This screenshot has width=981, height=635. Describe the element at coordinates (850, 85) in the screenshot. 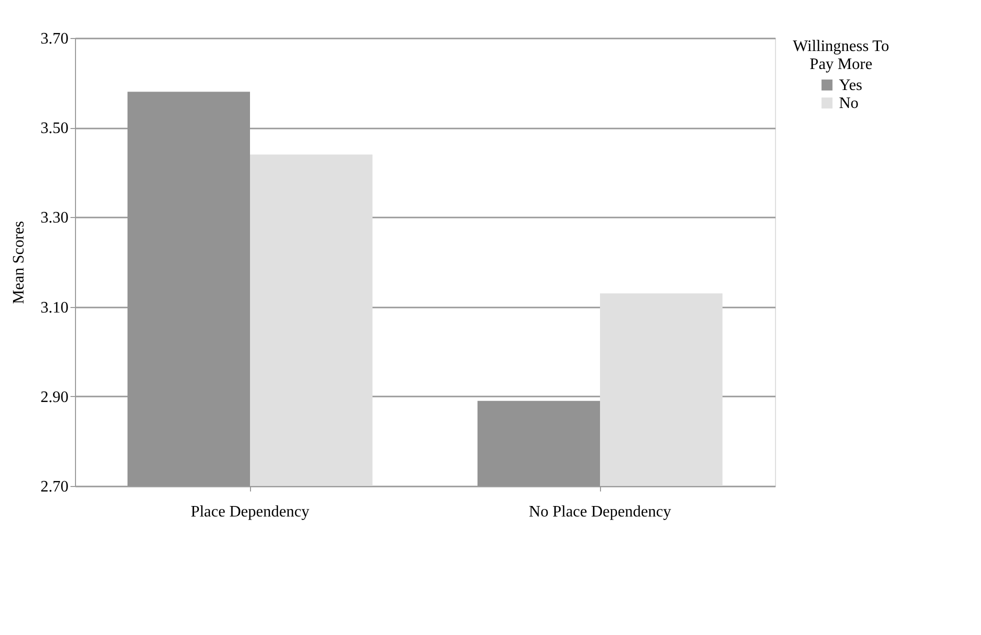

I see `legend-label: Yes` at that location.